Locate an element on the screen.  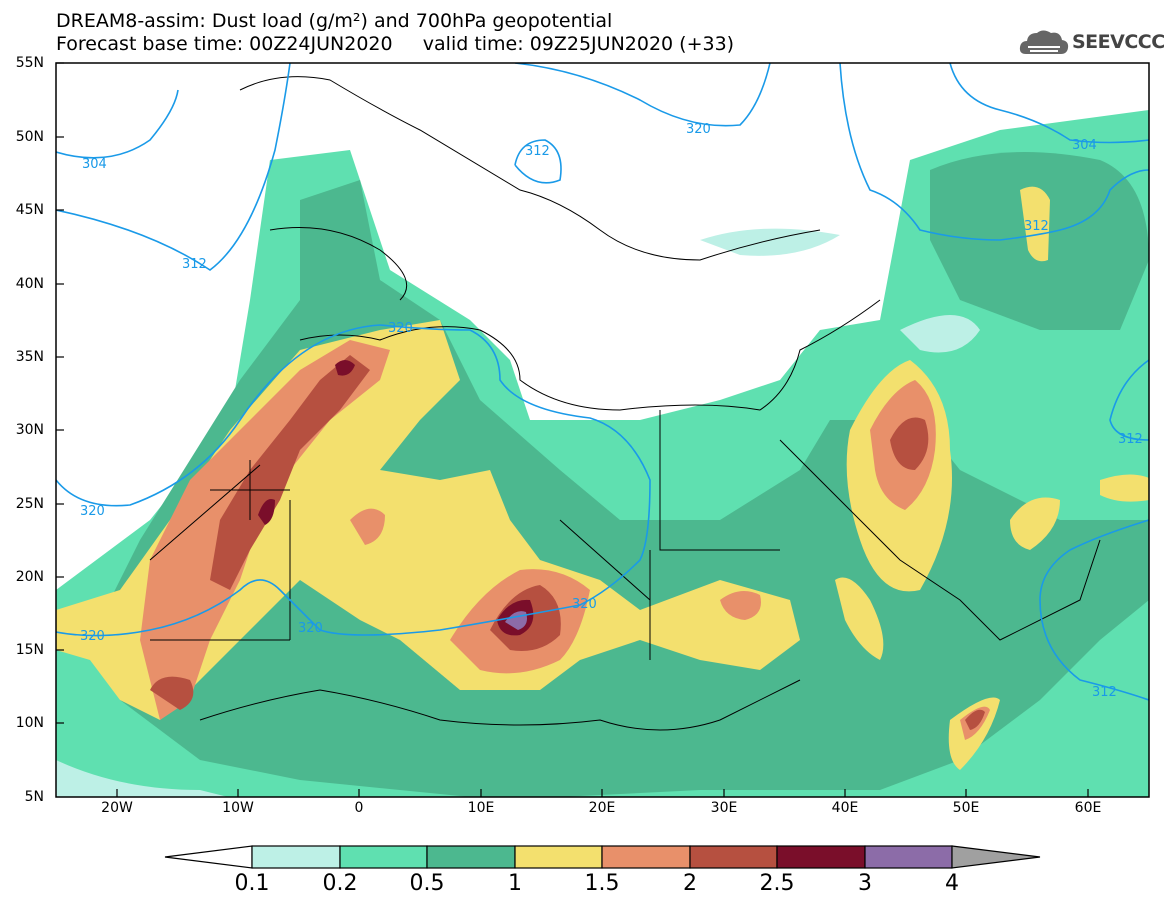
lon-label: 20E is located at coordinates (602, 808).